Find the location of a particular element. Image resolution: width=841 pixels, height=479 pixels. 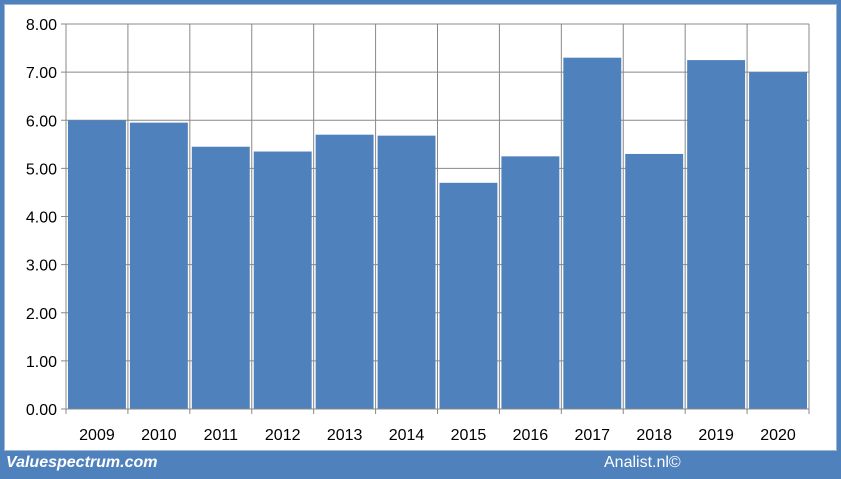

copyright-label: Analist.nl© is located at coordinates (642, 462).